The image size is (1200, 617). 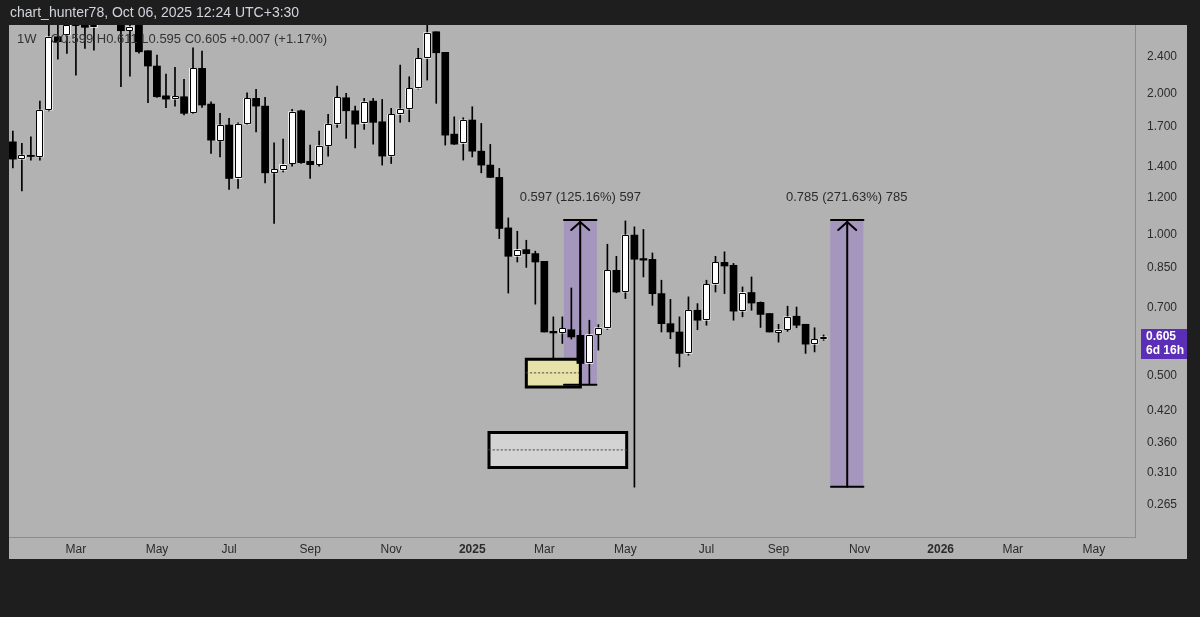 What do you see at coordinates (1162, 306) in the screenshot?
I see `y-tick-label: 0.700` at bounding box center [1162, 306].